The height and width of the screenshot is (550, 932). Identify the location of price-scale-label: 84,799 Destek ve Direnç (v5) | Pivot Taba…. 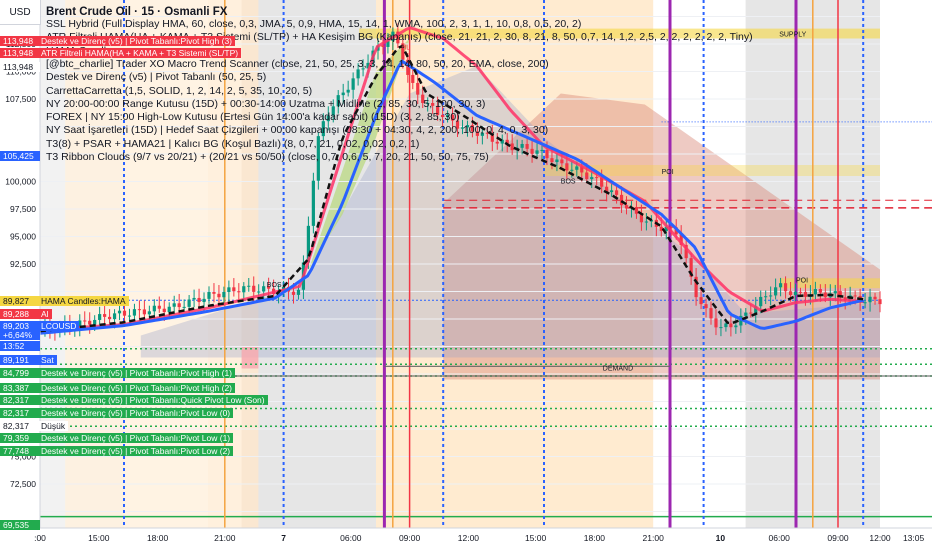
(118, 373).